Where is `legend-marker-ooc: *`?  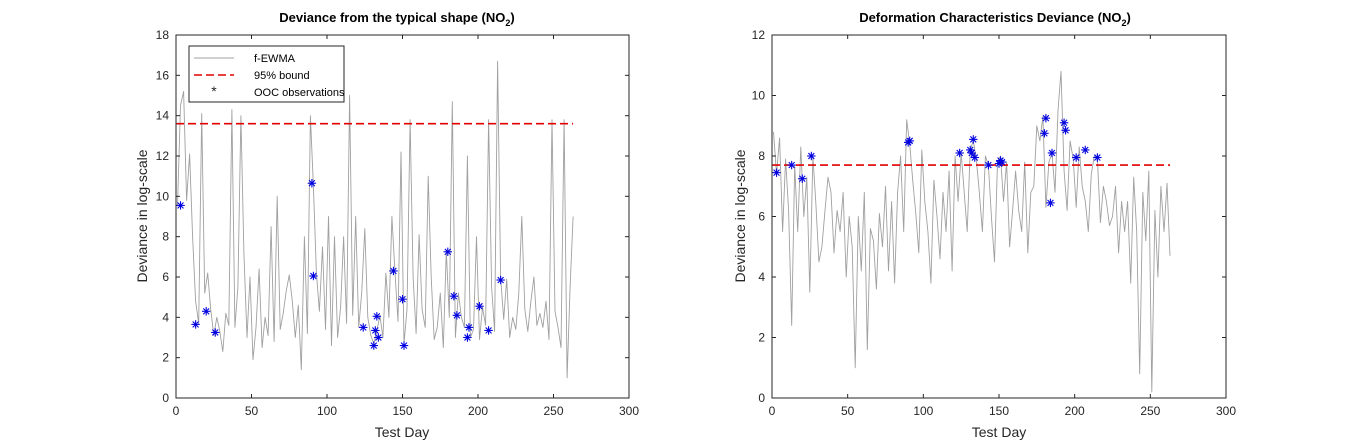 legend-marker-ooc: * is located at coordinates (214, 91).